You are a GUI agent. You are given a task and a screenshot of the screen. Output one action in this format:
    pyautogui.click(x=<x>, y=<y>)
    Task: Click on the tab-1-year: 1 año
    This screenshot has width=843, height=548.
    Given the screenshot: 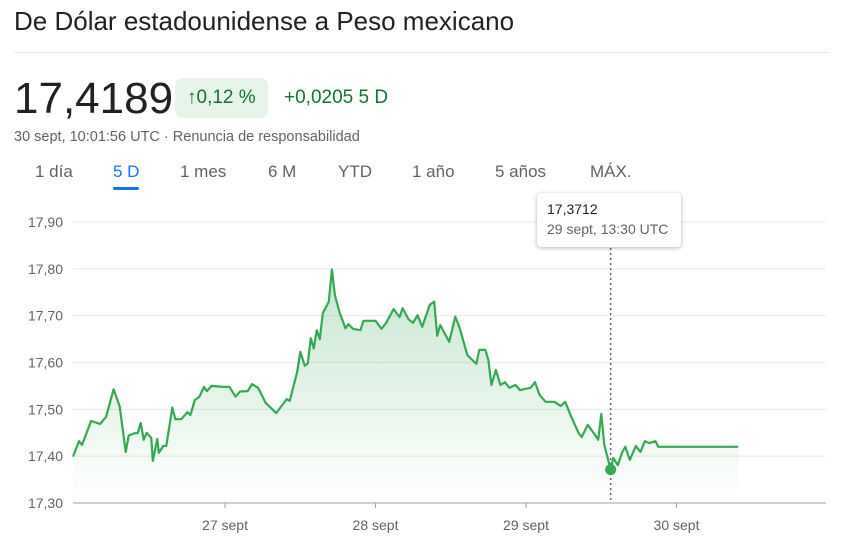 What is the action you would take?
    pyautogui.click(x=433, y=171)
    